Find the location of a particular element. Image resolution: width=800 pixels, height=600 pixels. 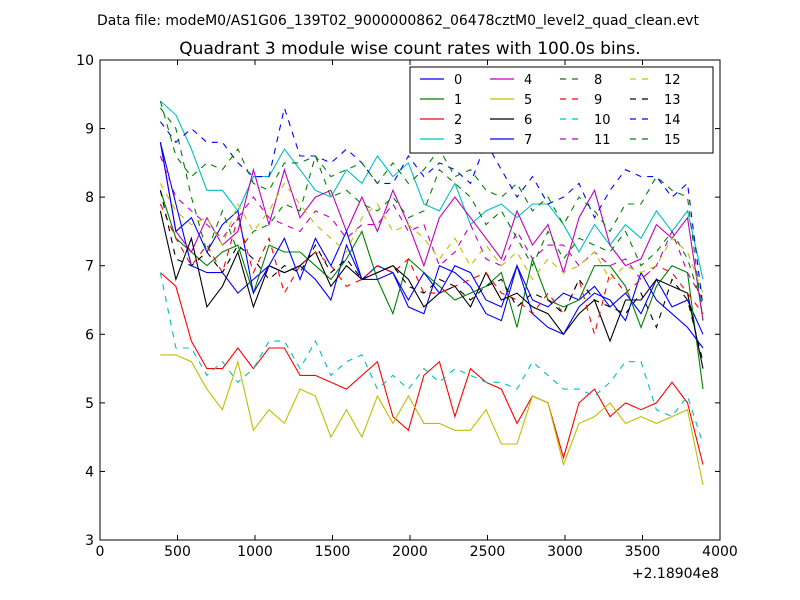

legend-label-10: 10 is located at coordinates (602, 120).